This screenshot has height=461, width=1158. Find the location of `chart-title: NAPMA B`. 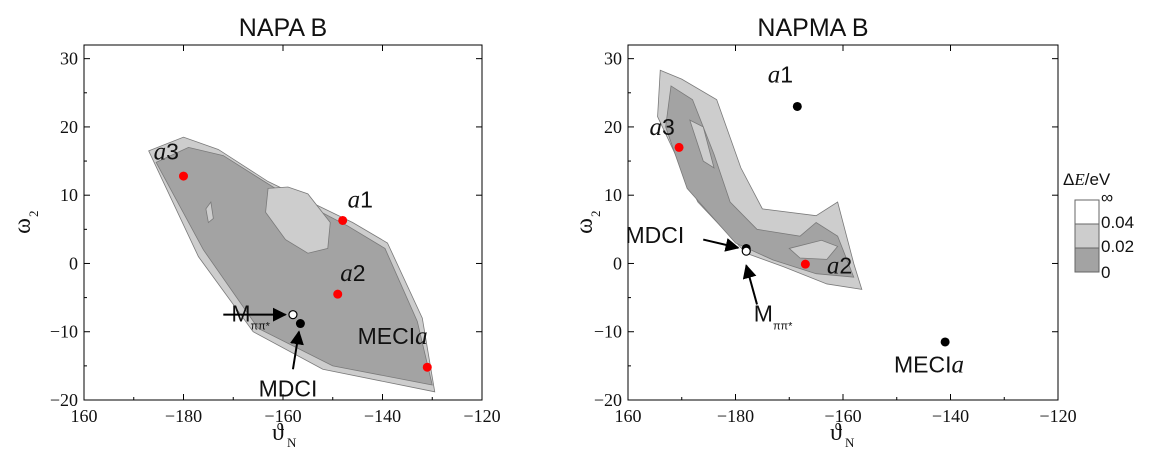

chart-title: NAPMA B is located at coordinates (812, 28).